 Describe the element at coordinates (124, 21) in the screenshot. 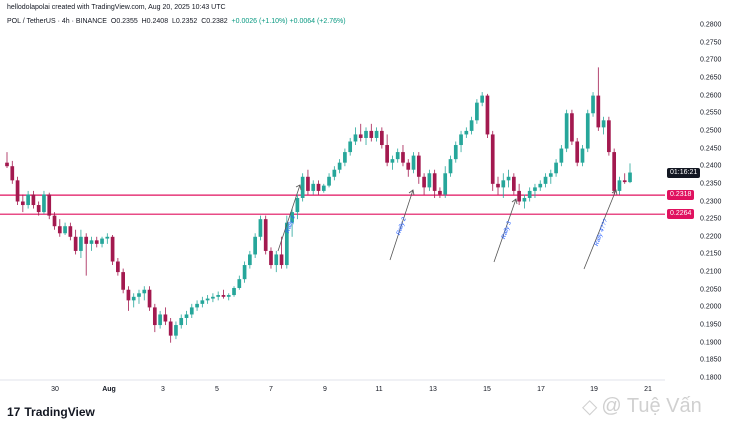

I see `open-value: O0.2355` at that location.